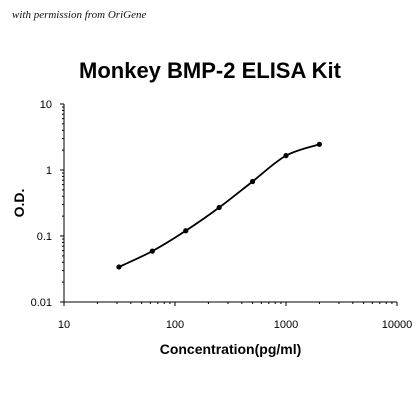 The image size is (420, 420). What do you see at coordinates (210, 70) in the screenshot?
I see `chart-title: Monkey BMP-2 ELISA Kit` at bounding box center [210, 70].